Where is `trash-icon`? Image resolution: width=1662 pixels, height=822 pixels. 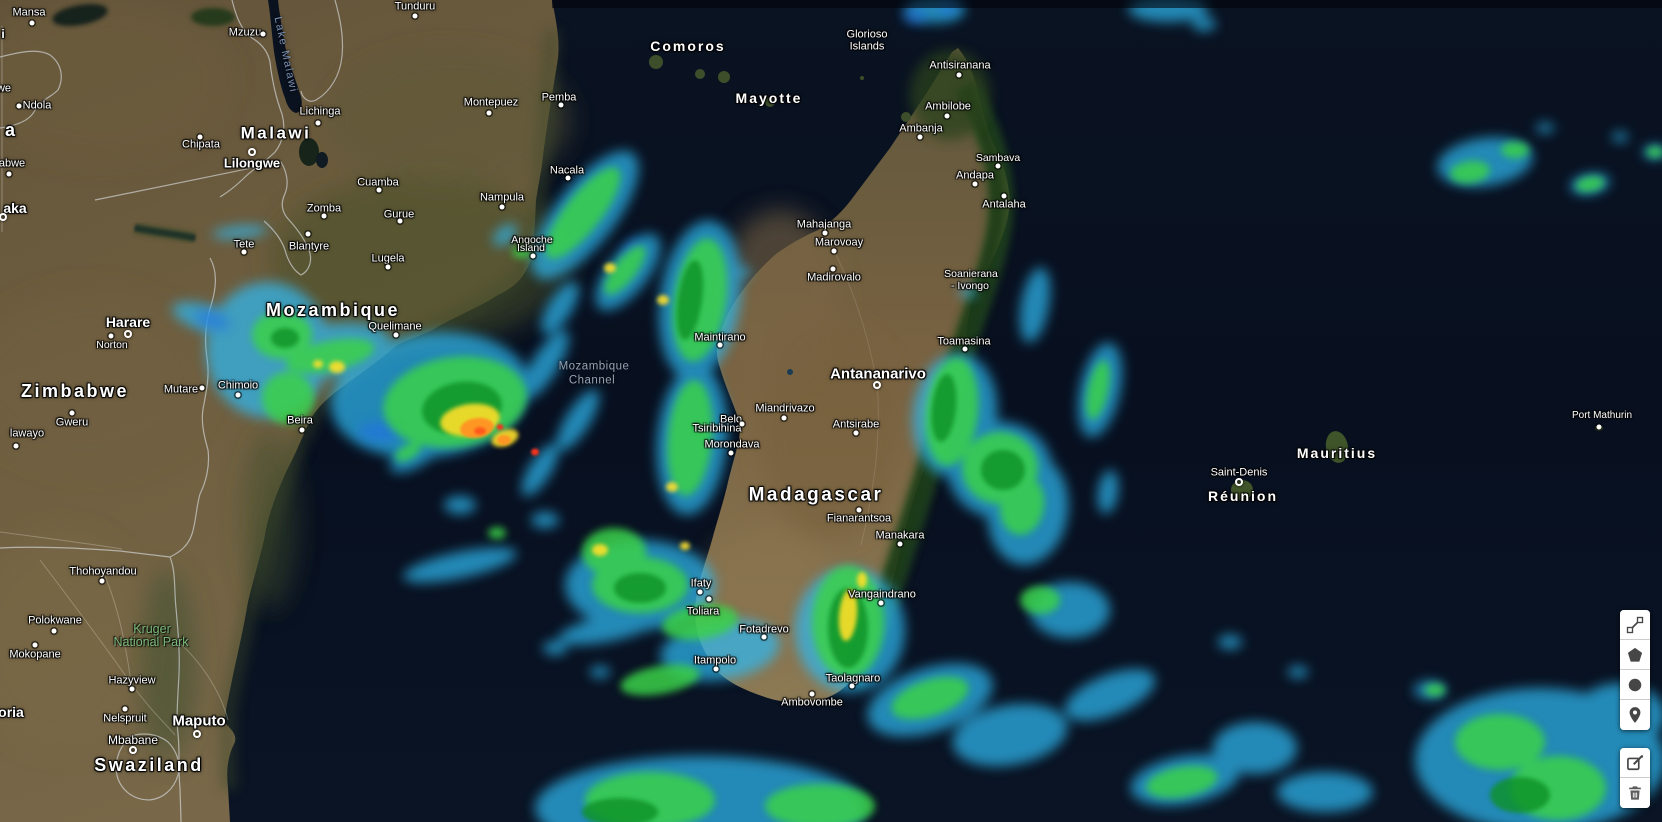 trash-icon is located at coordinates (1635, 793).